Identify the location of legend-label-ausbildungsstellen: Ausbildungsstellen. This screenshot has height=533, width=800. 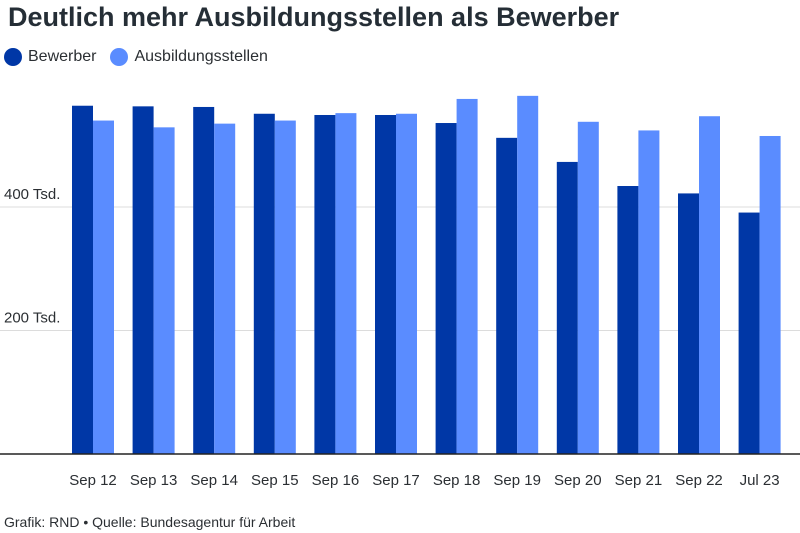
(201, 56).